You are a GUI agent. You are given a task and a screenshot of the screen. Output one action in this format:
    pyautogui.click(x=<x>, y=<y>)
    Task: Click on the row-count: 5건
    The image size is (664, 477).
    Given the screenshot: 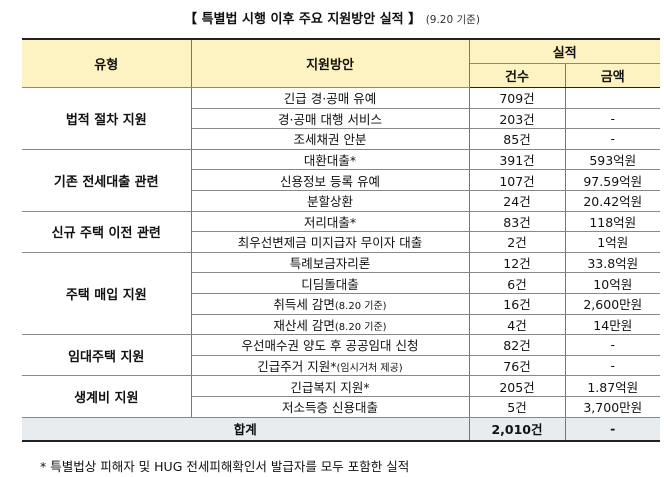 What is the action you would take?
    pyautogui.click(x=517, y=407)
    